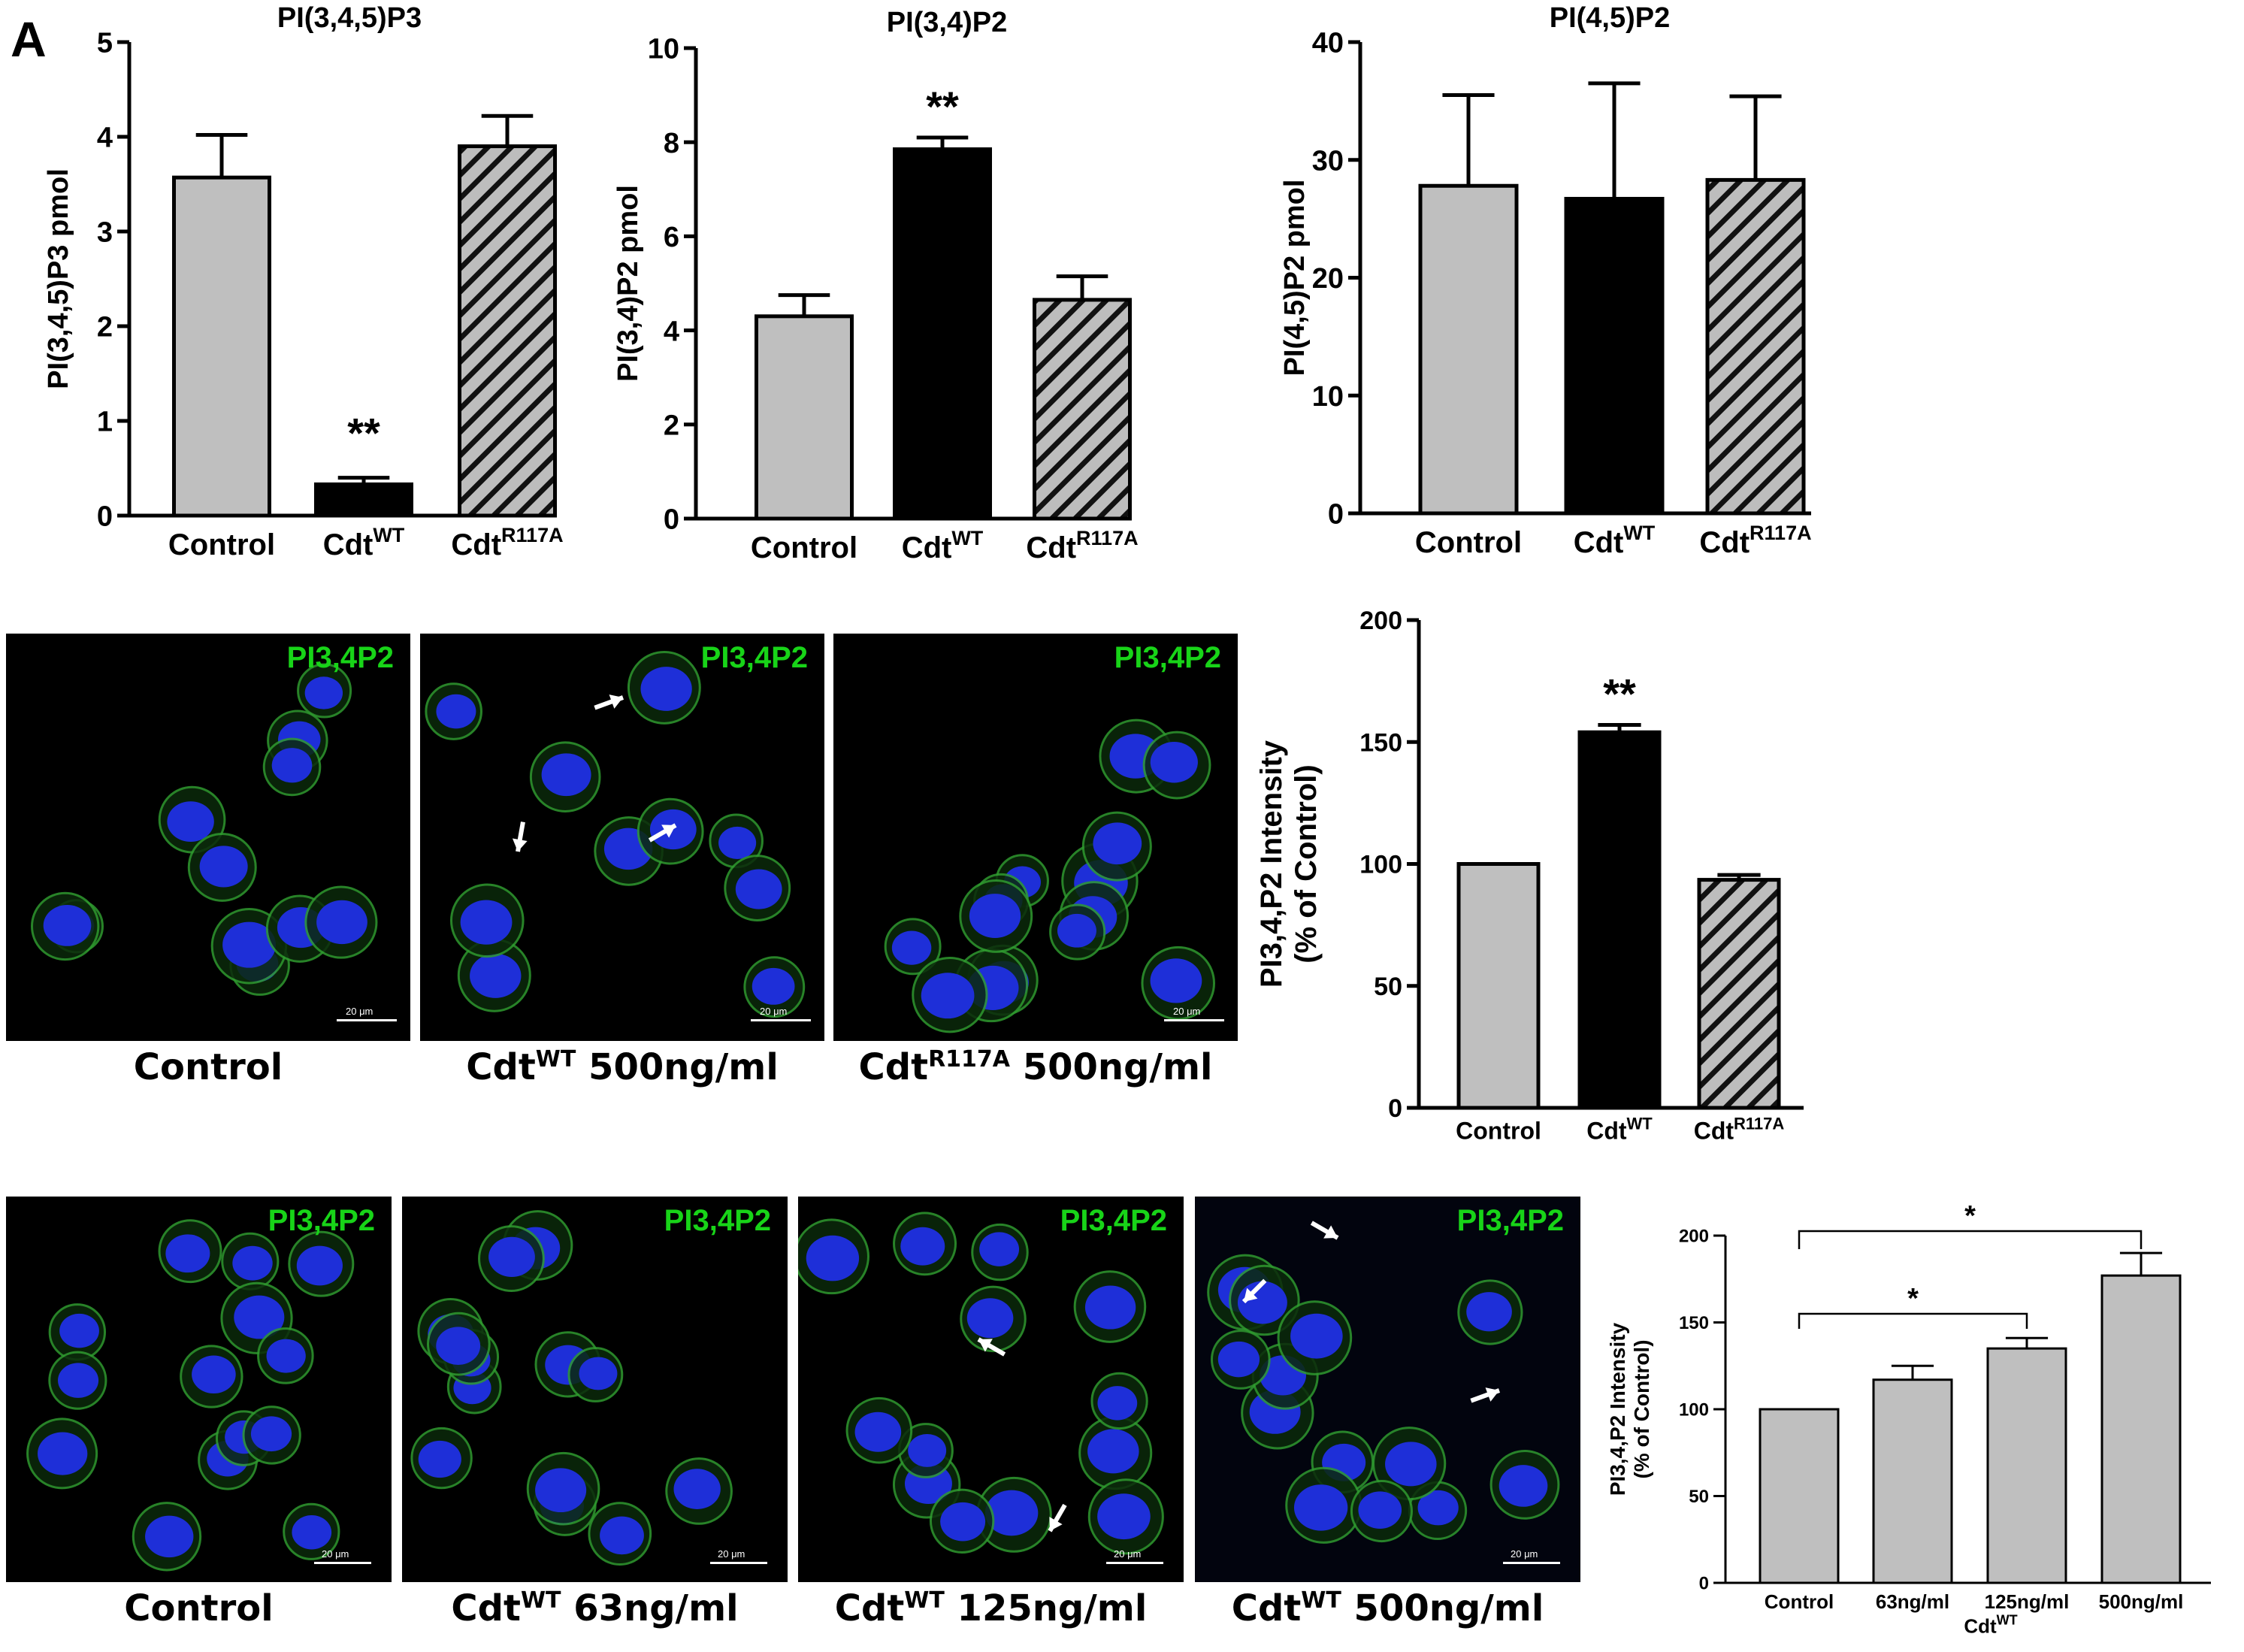 This screenshot has height=1652, width=2244. I want to click on y-tick-label: 5, so click(105, 44).